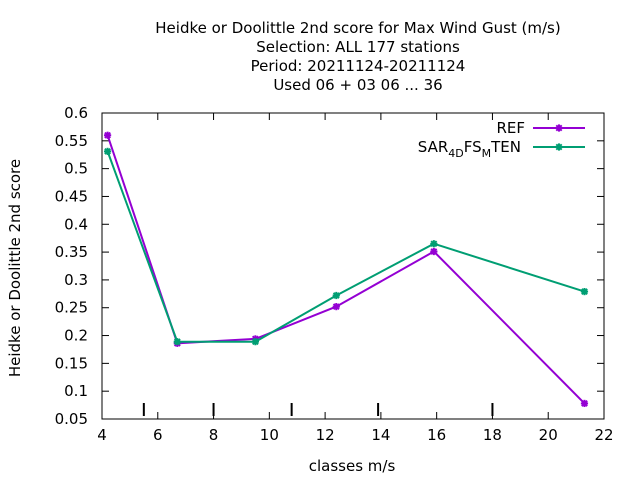 This screenshot has width=640, height=480. I want to click on y-tick-label: 0.25, so click(71, 308).